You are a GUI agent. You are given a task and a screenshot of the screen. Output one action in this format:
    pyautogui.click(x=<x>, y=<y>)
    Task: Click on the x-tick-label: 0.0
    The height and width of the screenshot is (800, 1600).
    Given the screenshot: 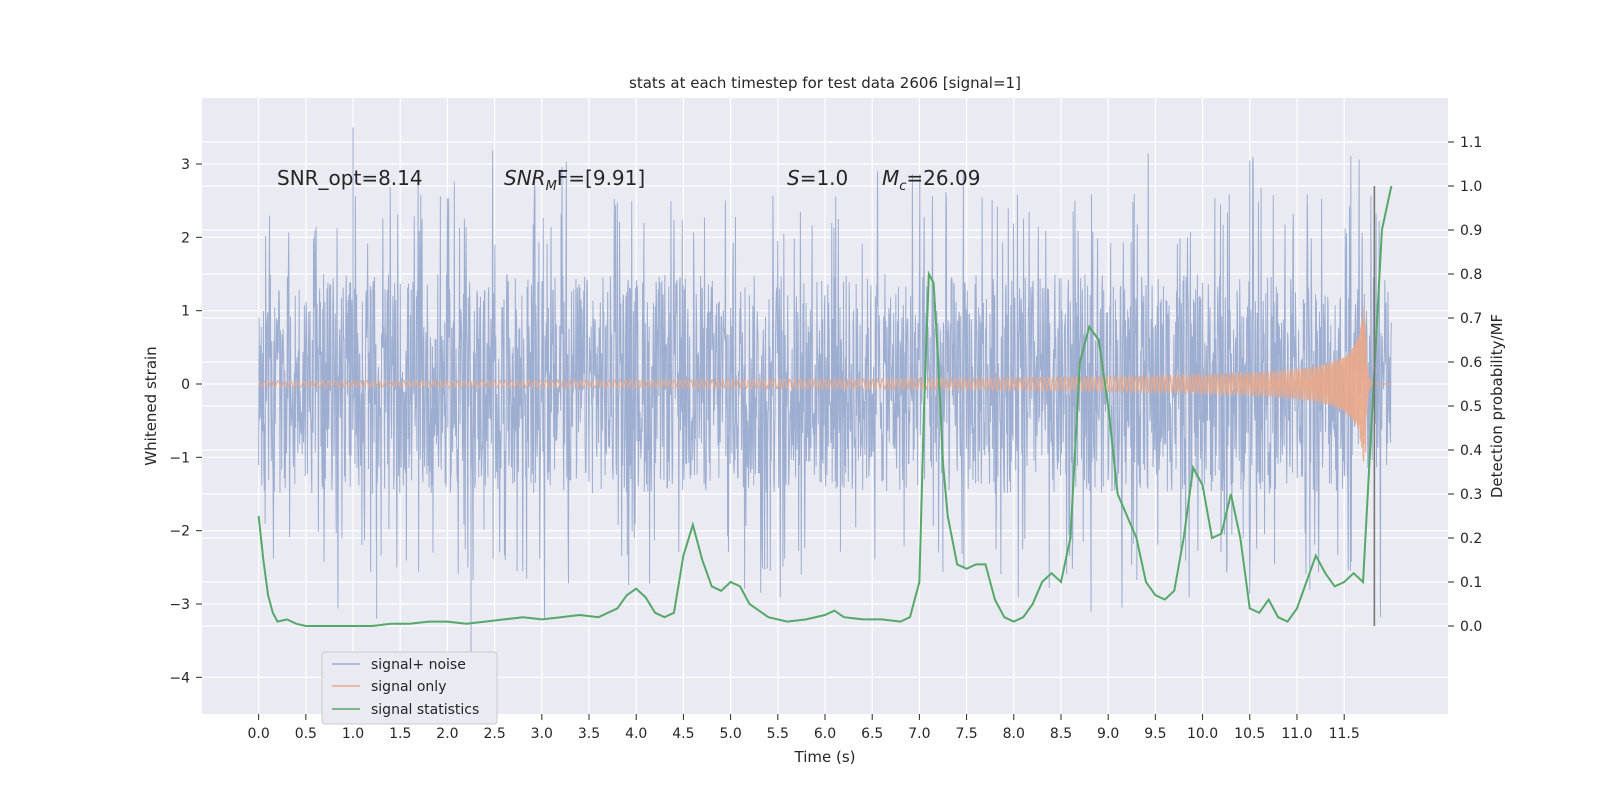 What is the action you would take?
    pyautogui.click(x=259, y=734)
    